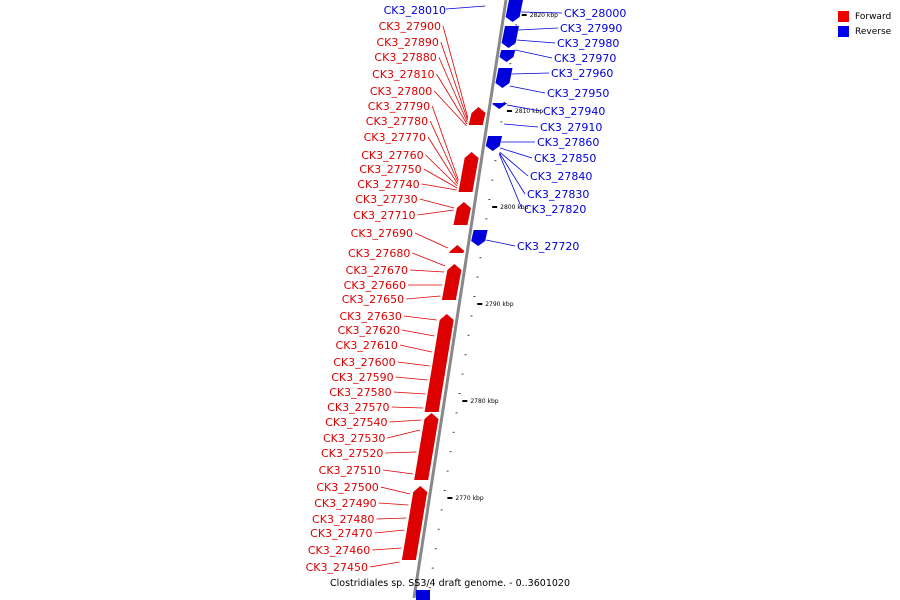  What do you see at coordinates (357, 533) in the screenshot?
I see `forward-gene-CK3_27470: CK3_27470` at bounding box center [357, 533].